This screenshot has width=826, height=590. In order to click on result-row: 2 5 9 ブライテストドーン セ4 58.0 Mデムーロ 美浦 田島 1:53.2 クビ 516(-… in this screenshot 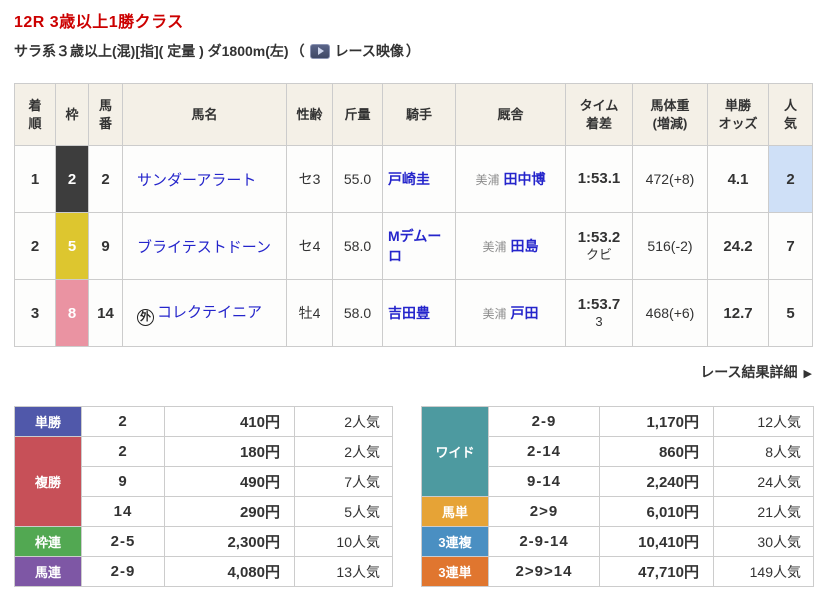, I will do `click(413, 246)`.